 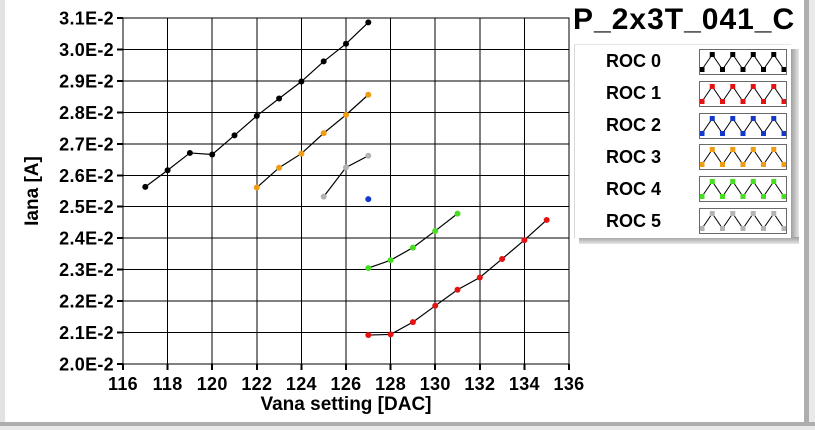 I want to click on window-border-left, so click(x=2, y=215).